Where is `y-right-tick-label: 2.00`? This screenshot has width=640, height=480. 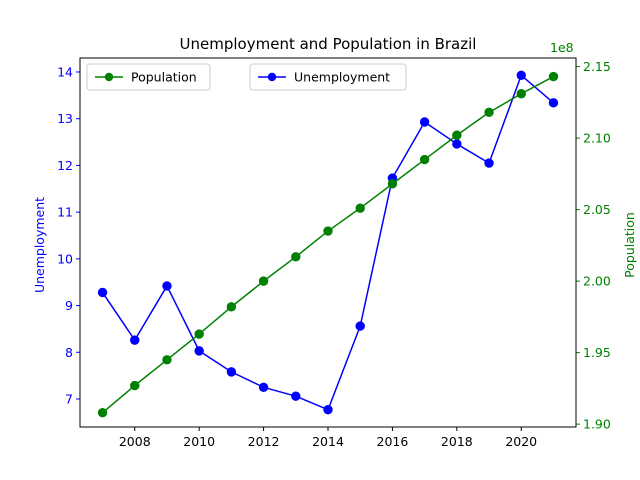 y-right-tick-label: 2.00 is located at coordinates (597, 281).